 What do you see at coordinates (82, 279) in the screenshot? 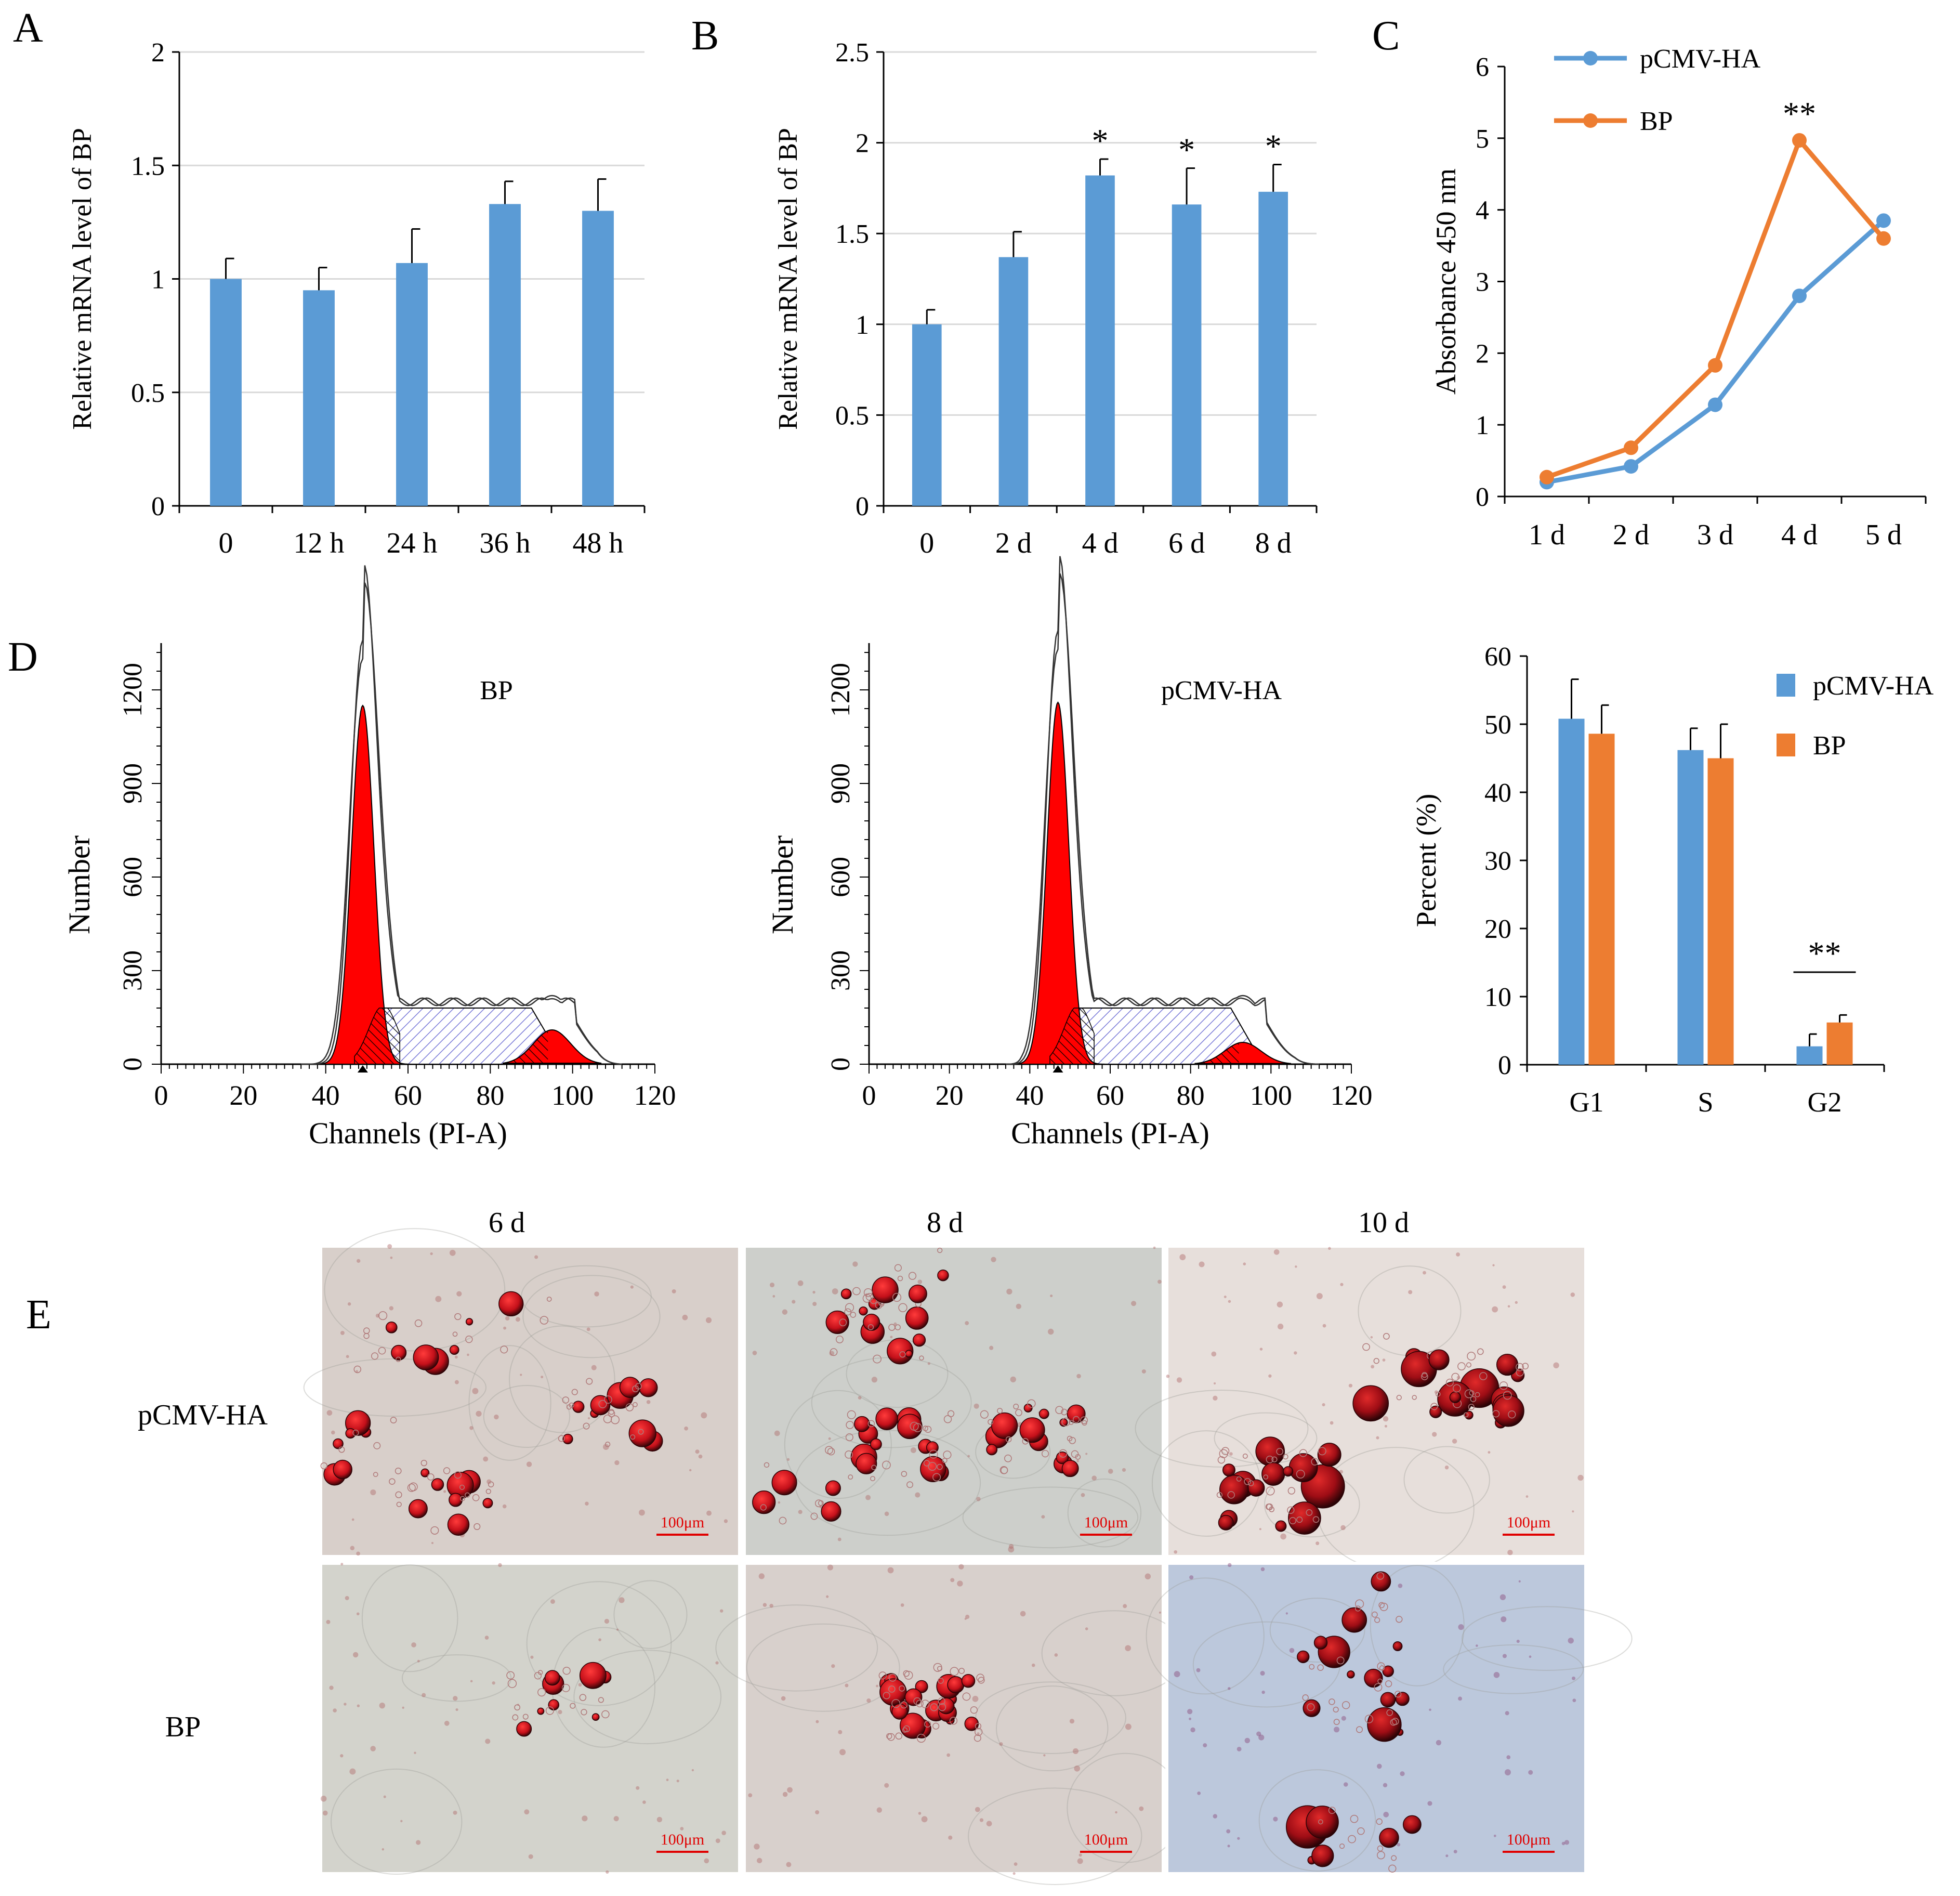
I see `y-axis-title: Relative mRNA level of BP` at bounding box center [82, 279].